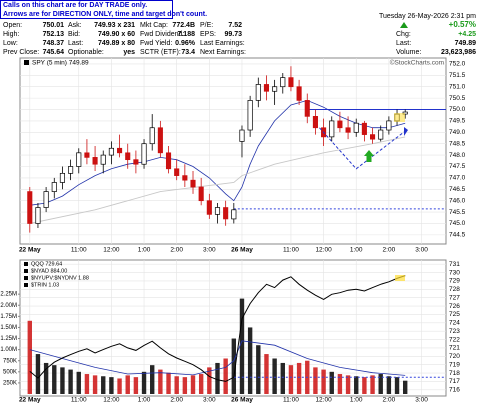 This screenshot has width=480, height=406. Describe the element at coordinates (403, 34) in the screenshot. I see `chg-label: Chg:` at that location.